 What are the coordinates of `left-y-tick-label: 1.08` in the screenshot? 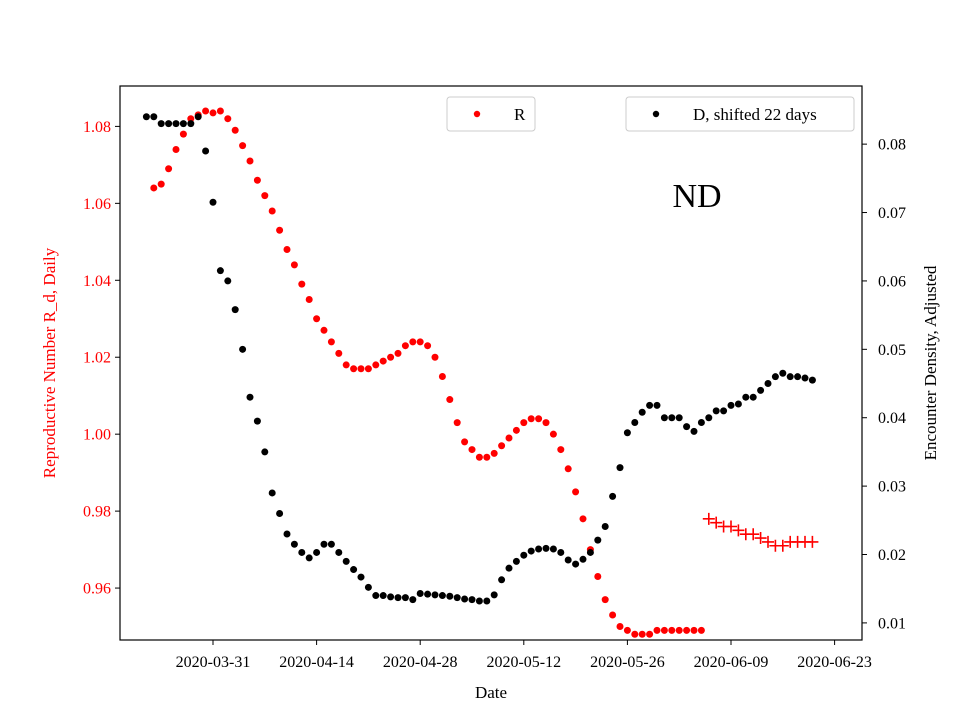 It's located at (97, 127).